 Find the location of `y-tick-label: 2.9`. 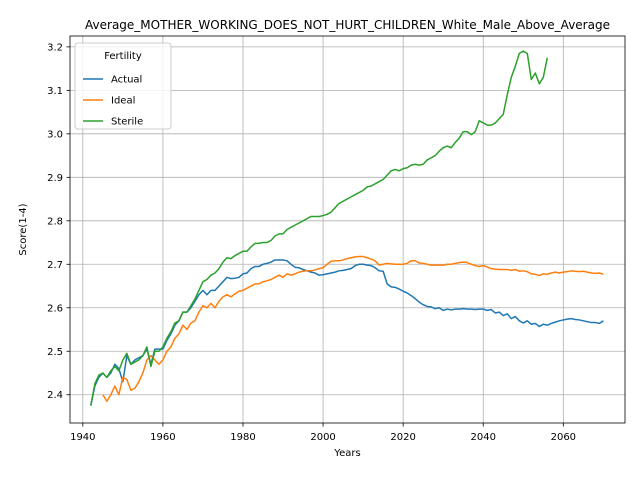

y-tick-label: 2.9 is located at coordinates (55, 178).